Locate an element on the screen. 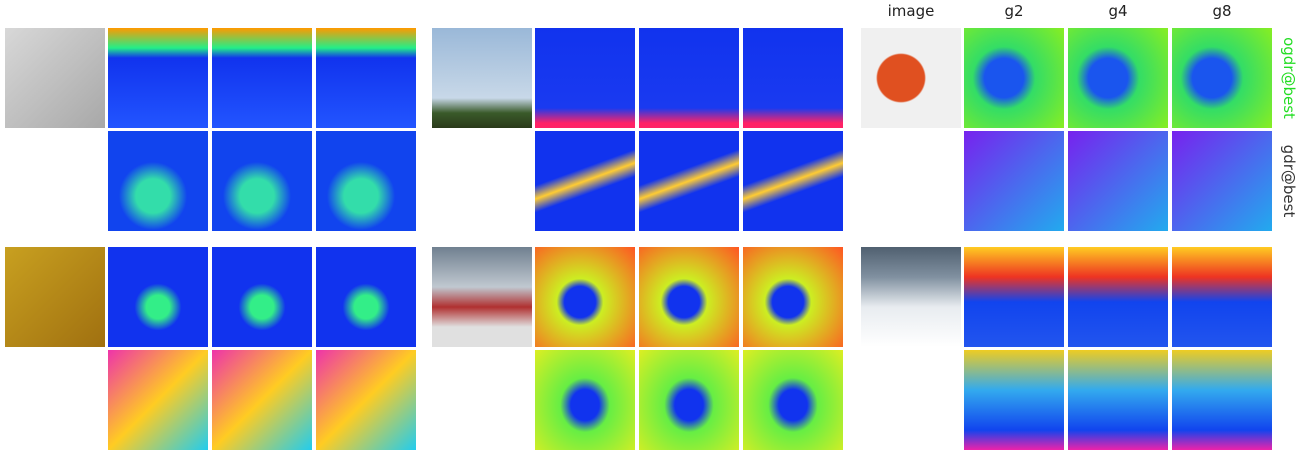 The image size is (1303, 455). column-label: g8 is located at coordinates (1222, 11).